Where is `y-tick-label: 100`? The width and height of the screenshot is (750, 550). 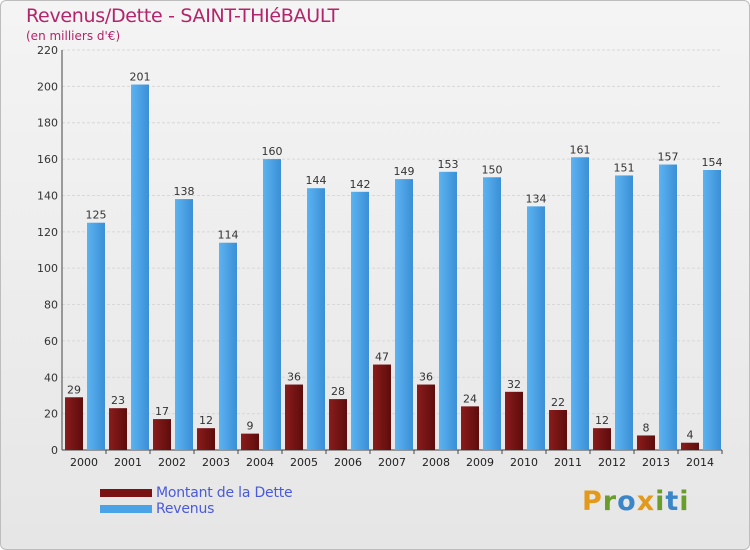
y-tick-label: 100 is located at coordinates (47, 268).